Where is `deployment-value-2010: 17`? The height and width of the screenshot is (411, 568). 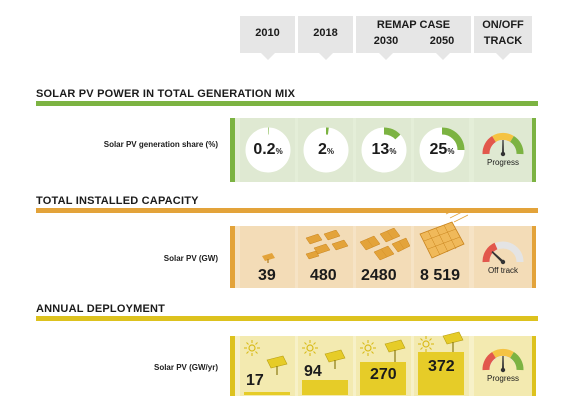 deployment-value-2010: 17 is located at coordinates (255, 380).